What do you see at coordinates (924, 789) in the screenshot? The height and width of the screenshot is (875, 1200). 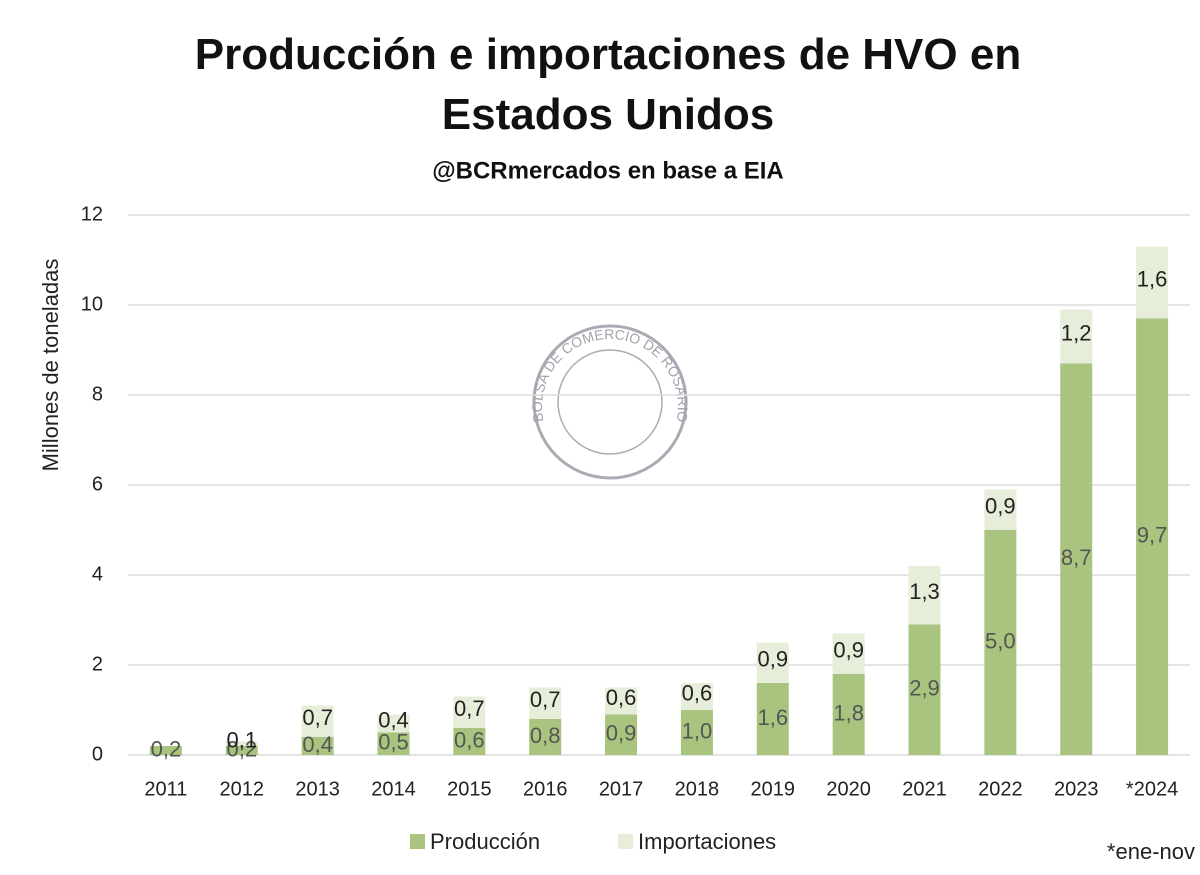 I see `x-tick-label: 2021` at bounding box center [924, 789].